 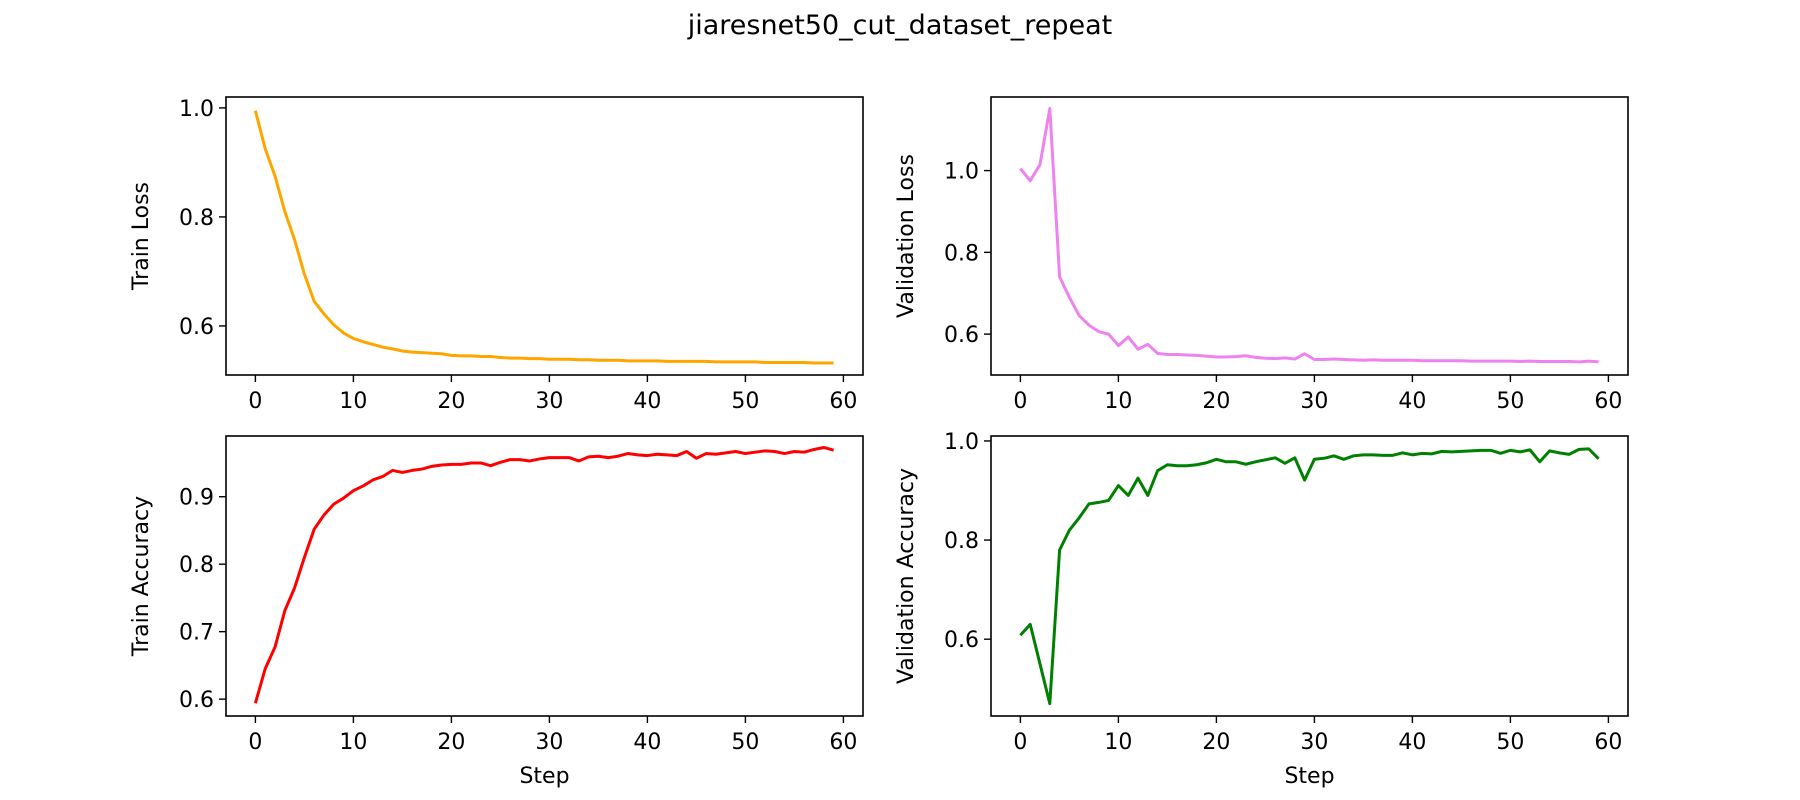 I want to click on train-accuracy-y-axis-label: Train Accuracy, so click(x=141, y=576).